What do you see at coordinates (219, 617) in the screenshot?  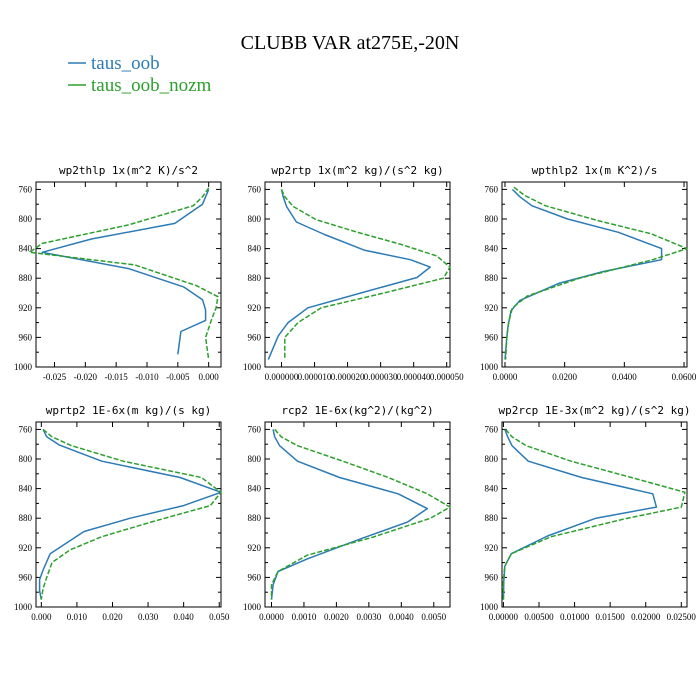 I see `x-tick-label: 0.050` at bounding box center [219, 617].